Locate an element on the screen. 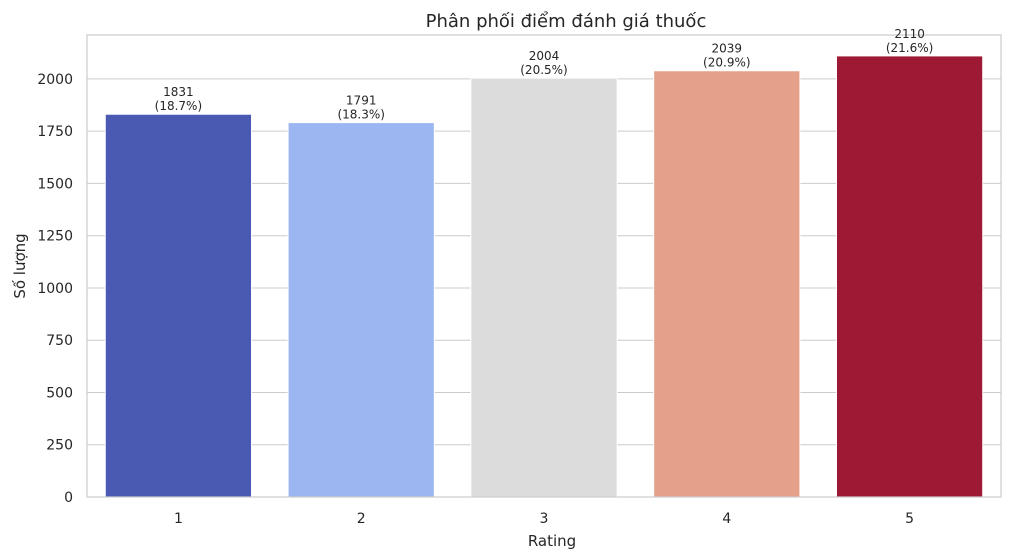  y-tick-label: 1750 is located at coordinates (55, 132).